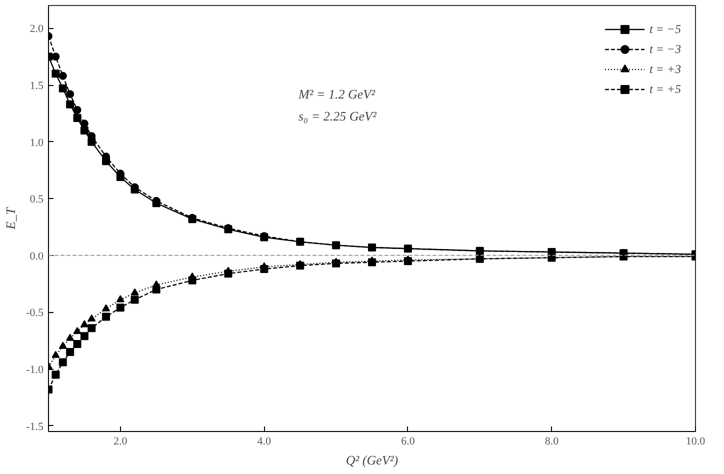 The image size is (724, 474). I want to click on y-axis-title: E_T, so click(10, 218).